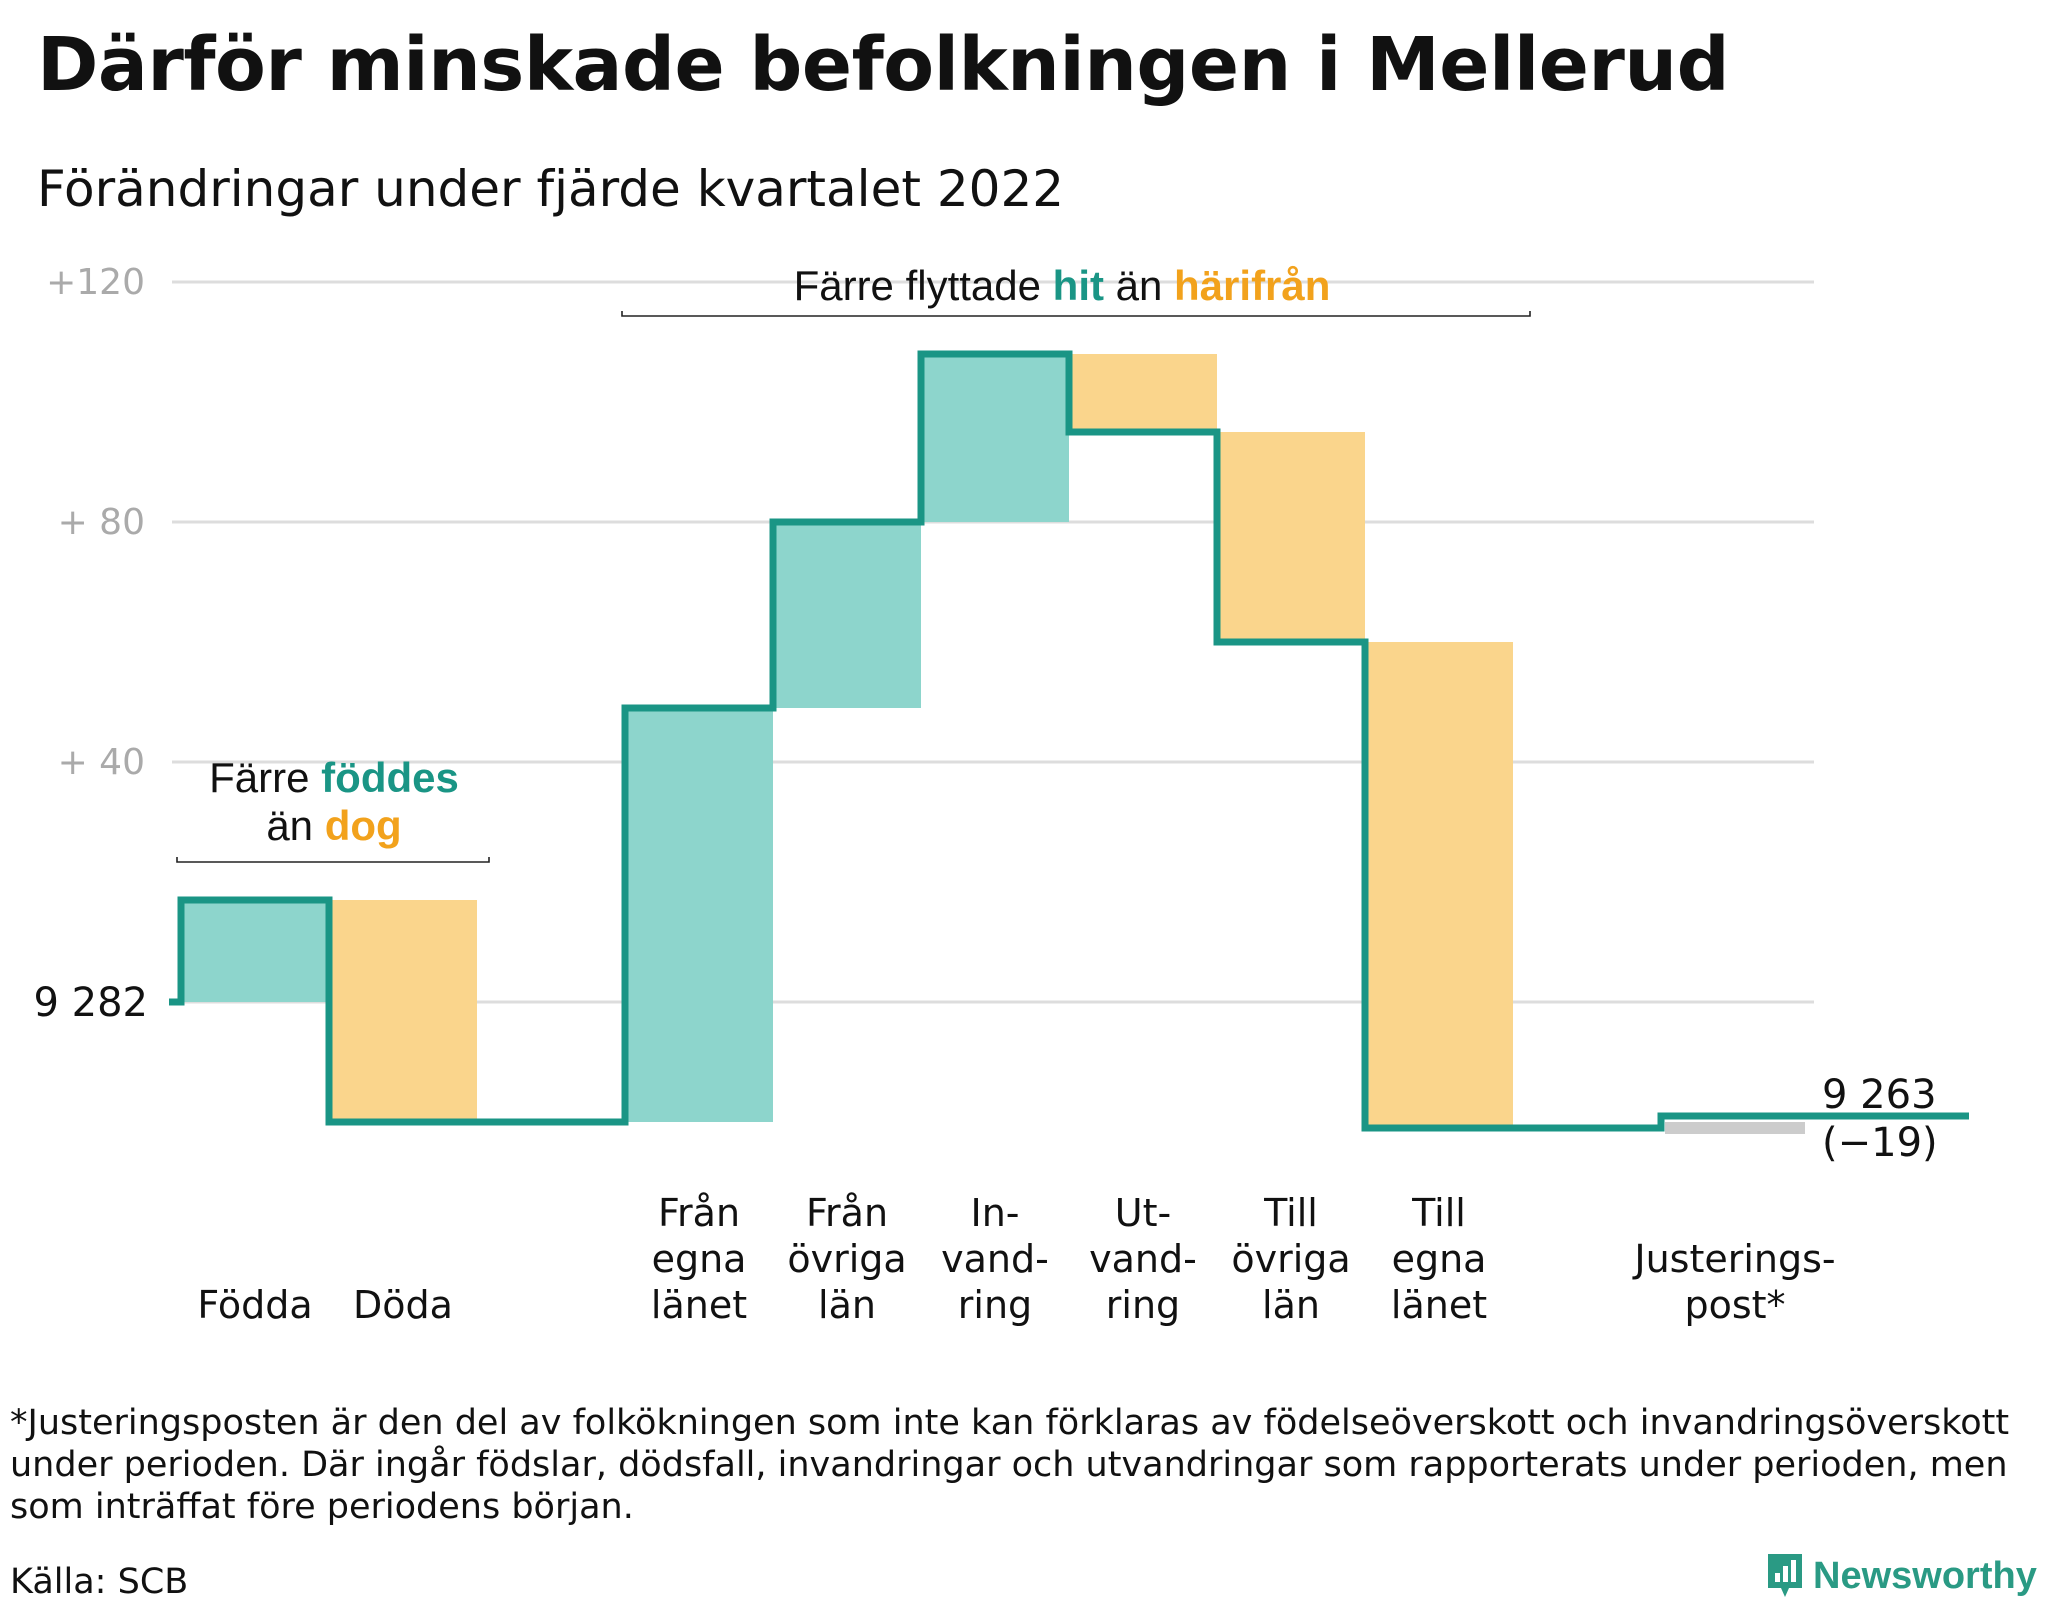 The width and height of the screenshot is (2048, 1604). I want to click on brand-logo: Newsworthy, so click(1901, 1576).